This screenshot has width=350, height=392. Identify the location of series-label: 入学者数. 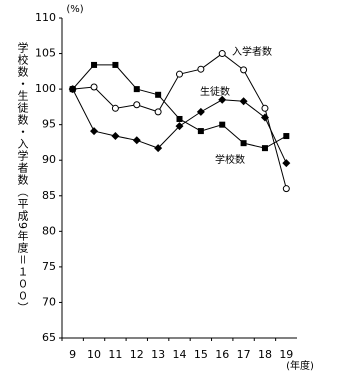
(252, 51).